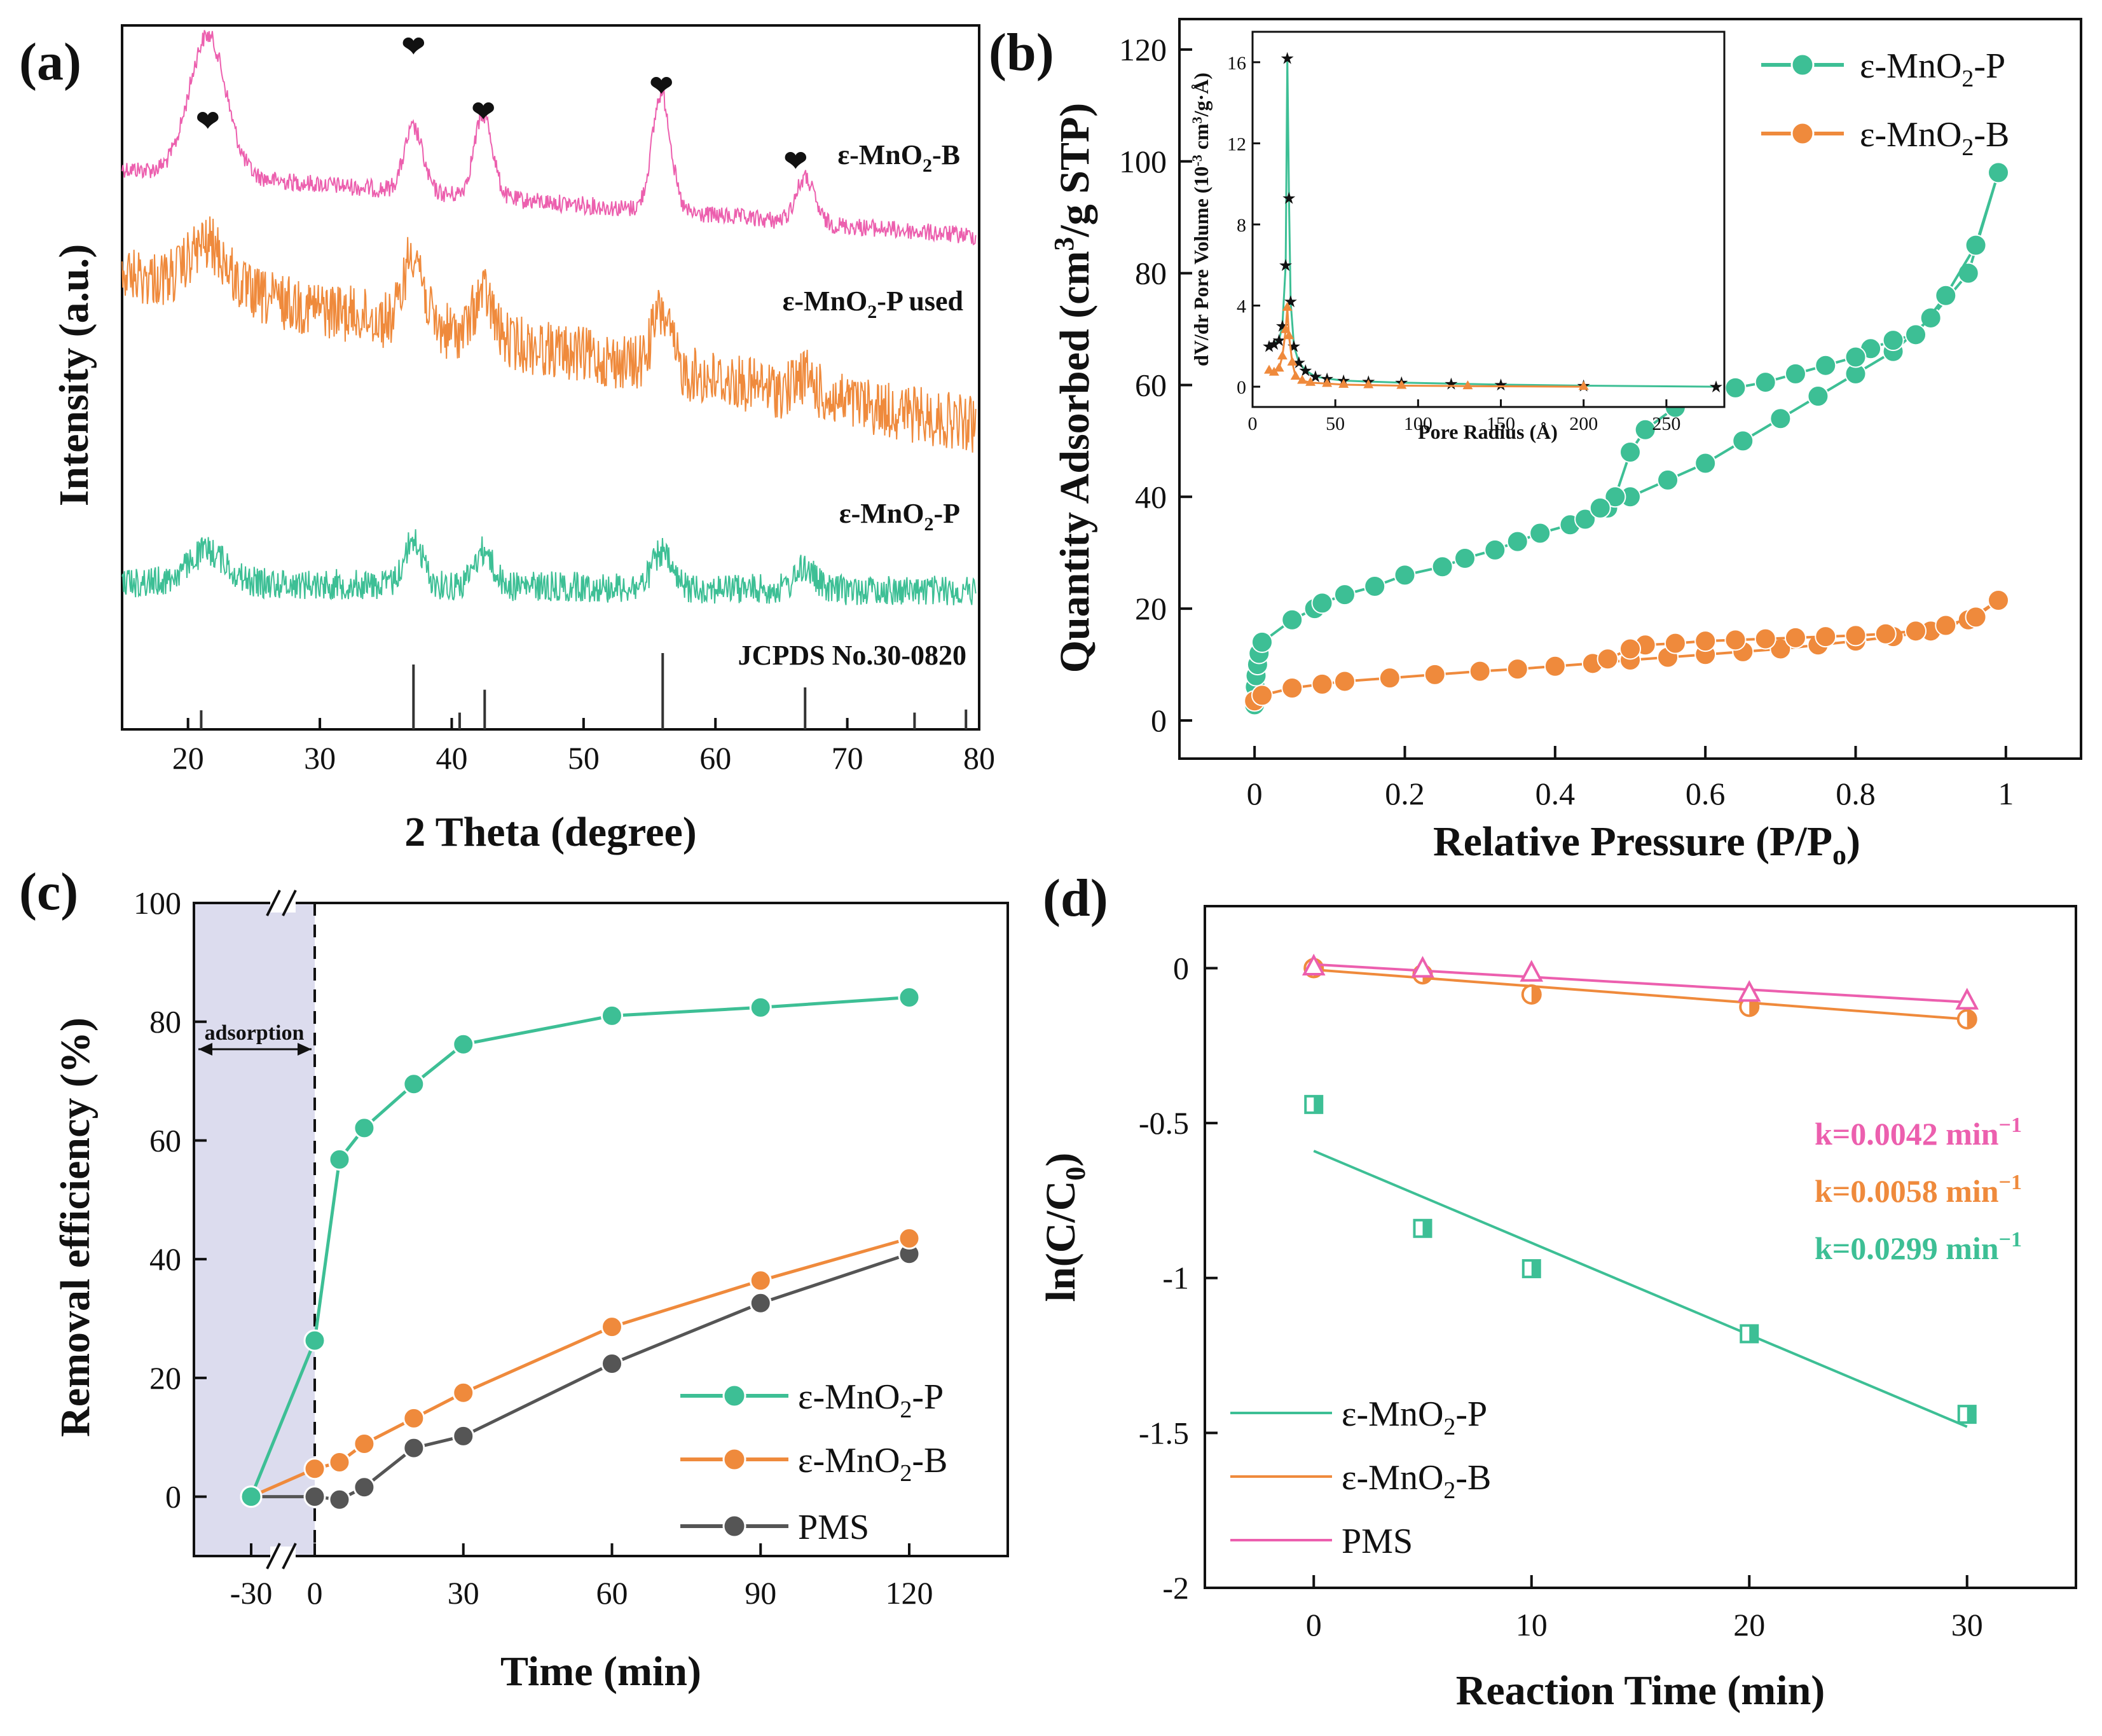 The width and height of the screenshot is (2102, 1736). Describe the element at coordinates (251, 1593) in the screenshot. I see `x-tick-label: -30` at that location.